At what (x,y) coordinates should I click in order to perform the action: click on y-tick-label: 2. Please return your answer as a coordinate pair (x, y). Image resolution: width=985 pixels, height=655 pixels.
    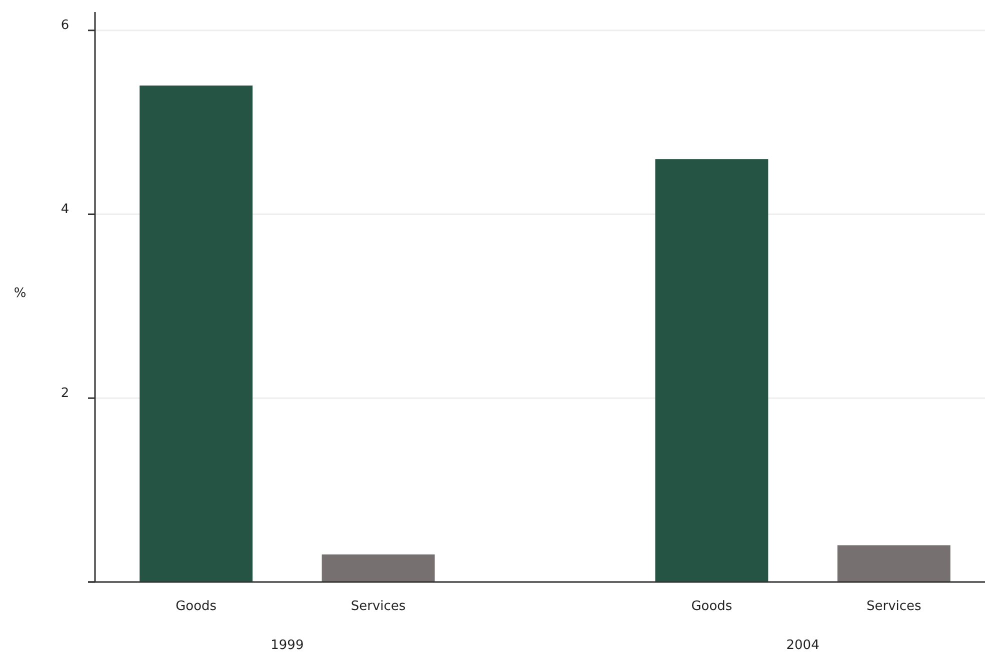
    Looking at the image, I should click on (65, 393).